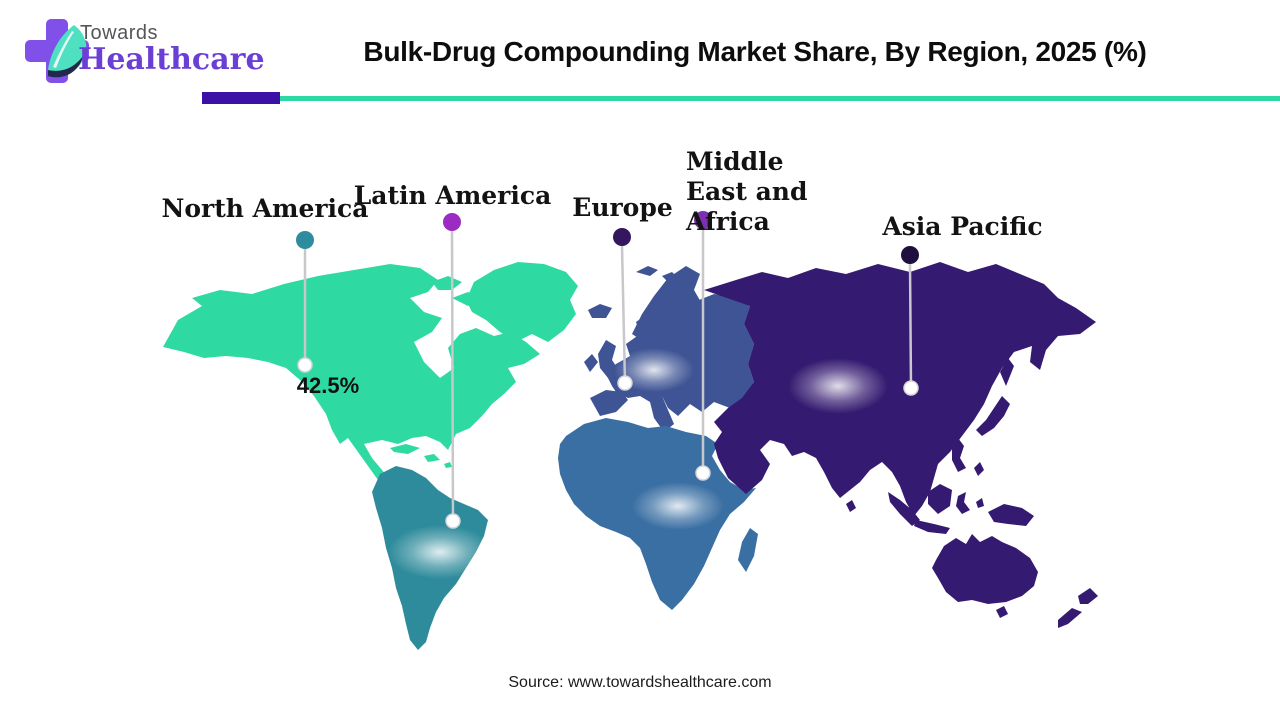  What do you see at coordinates (851, 506) in the screenshot?
I see `sri-lanka` at bounding box center [851, 506].